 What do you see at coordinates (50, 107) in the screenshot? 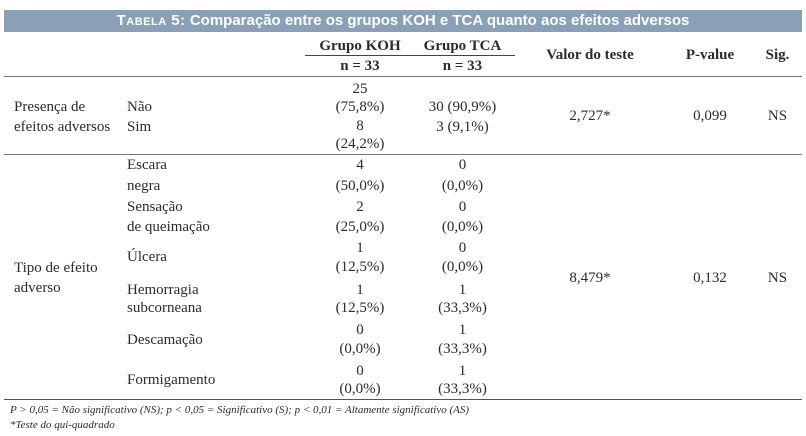
I see `section1-label-1: Presença de` at bounding box center [50, 107].